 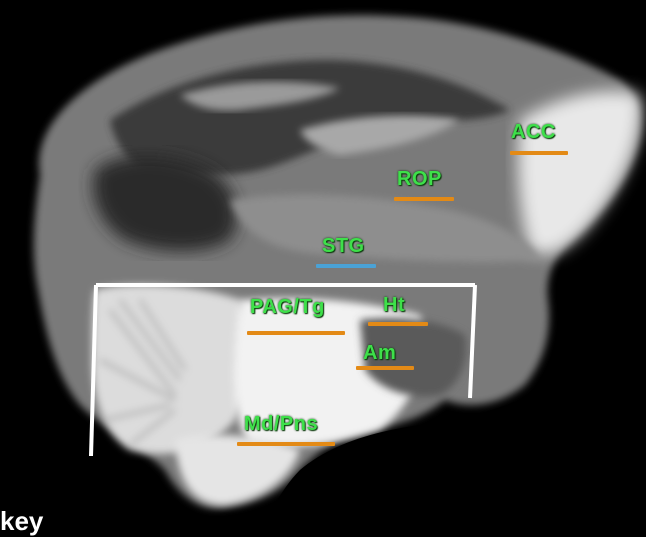 What do you see at coordinates (346, 266) in the screenshot?
I see `bar-stg` at bounding box center [346, 266].